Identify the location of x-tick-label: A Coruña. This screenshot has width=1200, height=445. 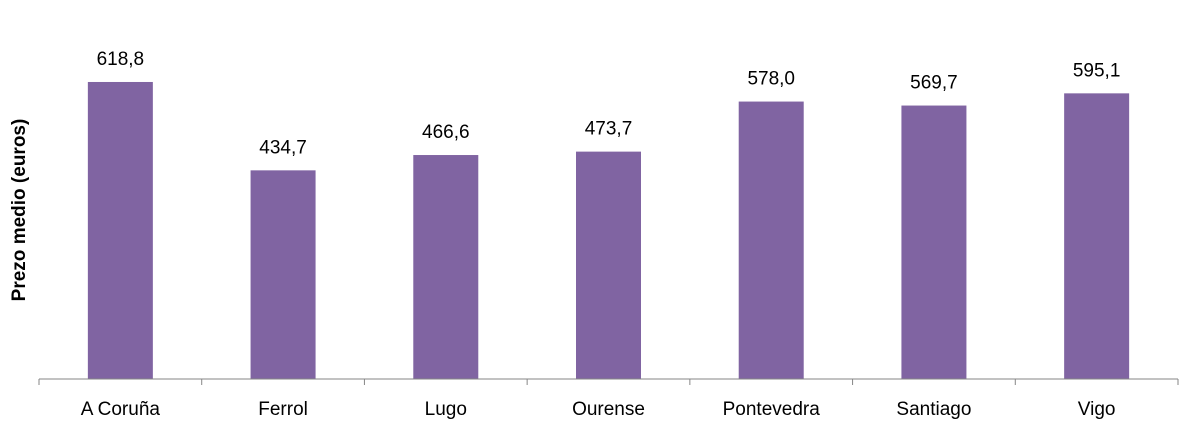
(121, 409).